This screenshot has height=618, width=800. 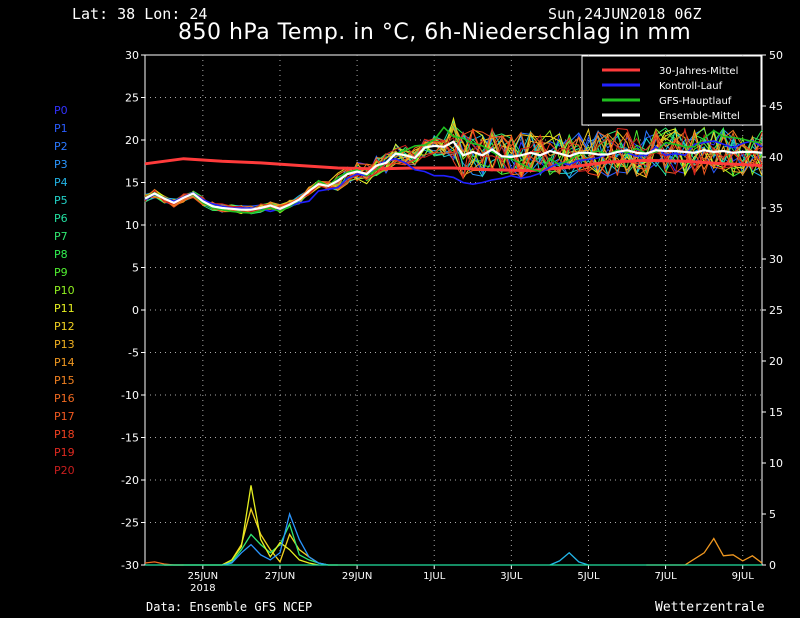 I want to click on x-tick-label: 29JUN, so click(x=357, y=576).